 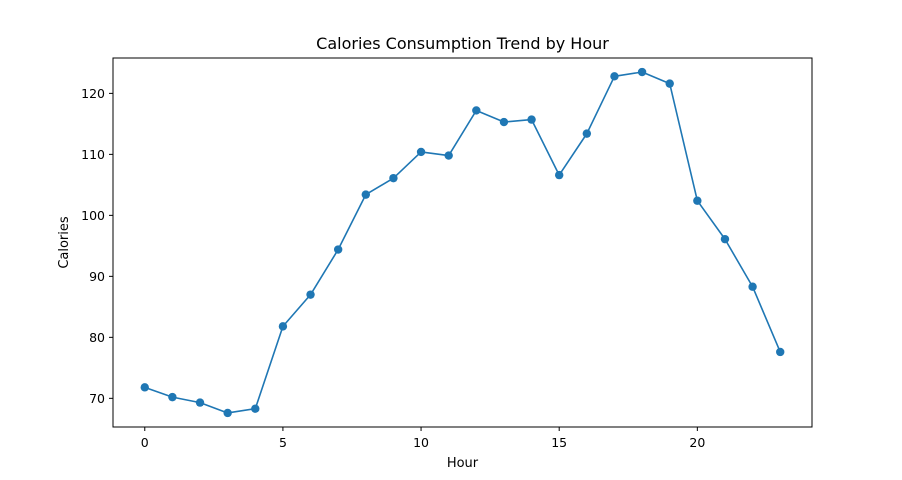 I want to click on y-tick-label: 80, so click(x=97, y=337).